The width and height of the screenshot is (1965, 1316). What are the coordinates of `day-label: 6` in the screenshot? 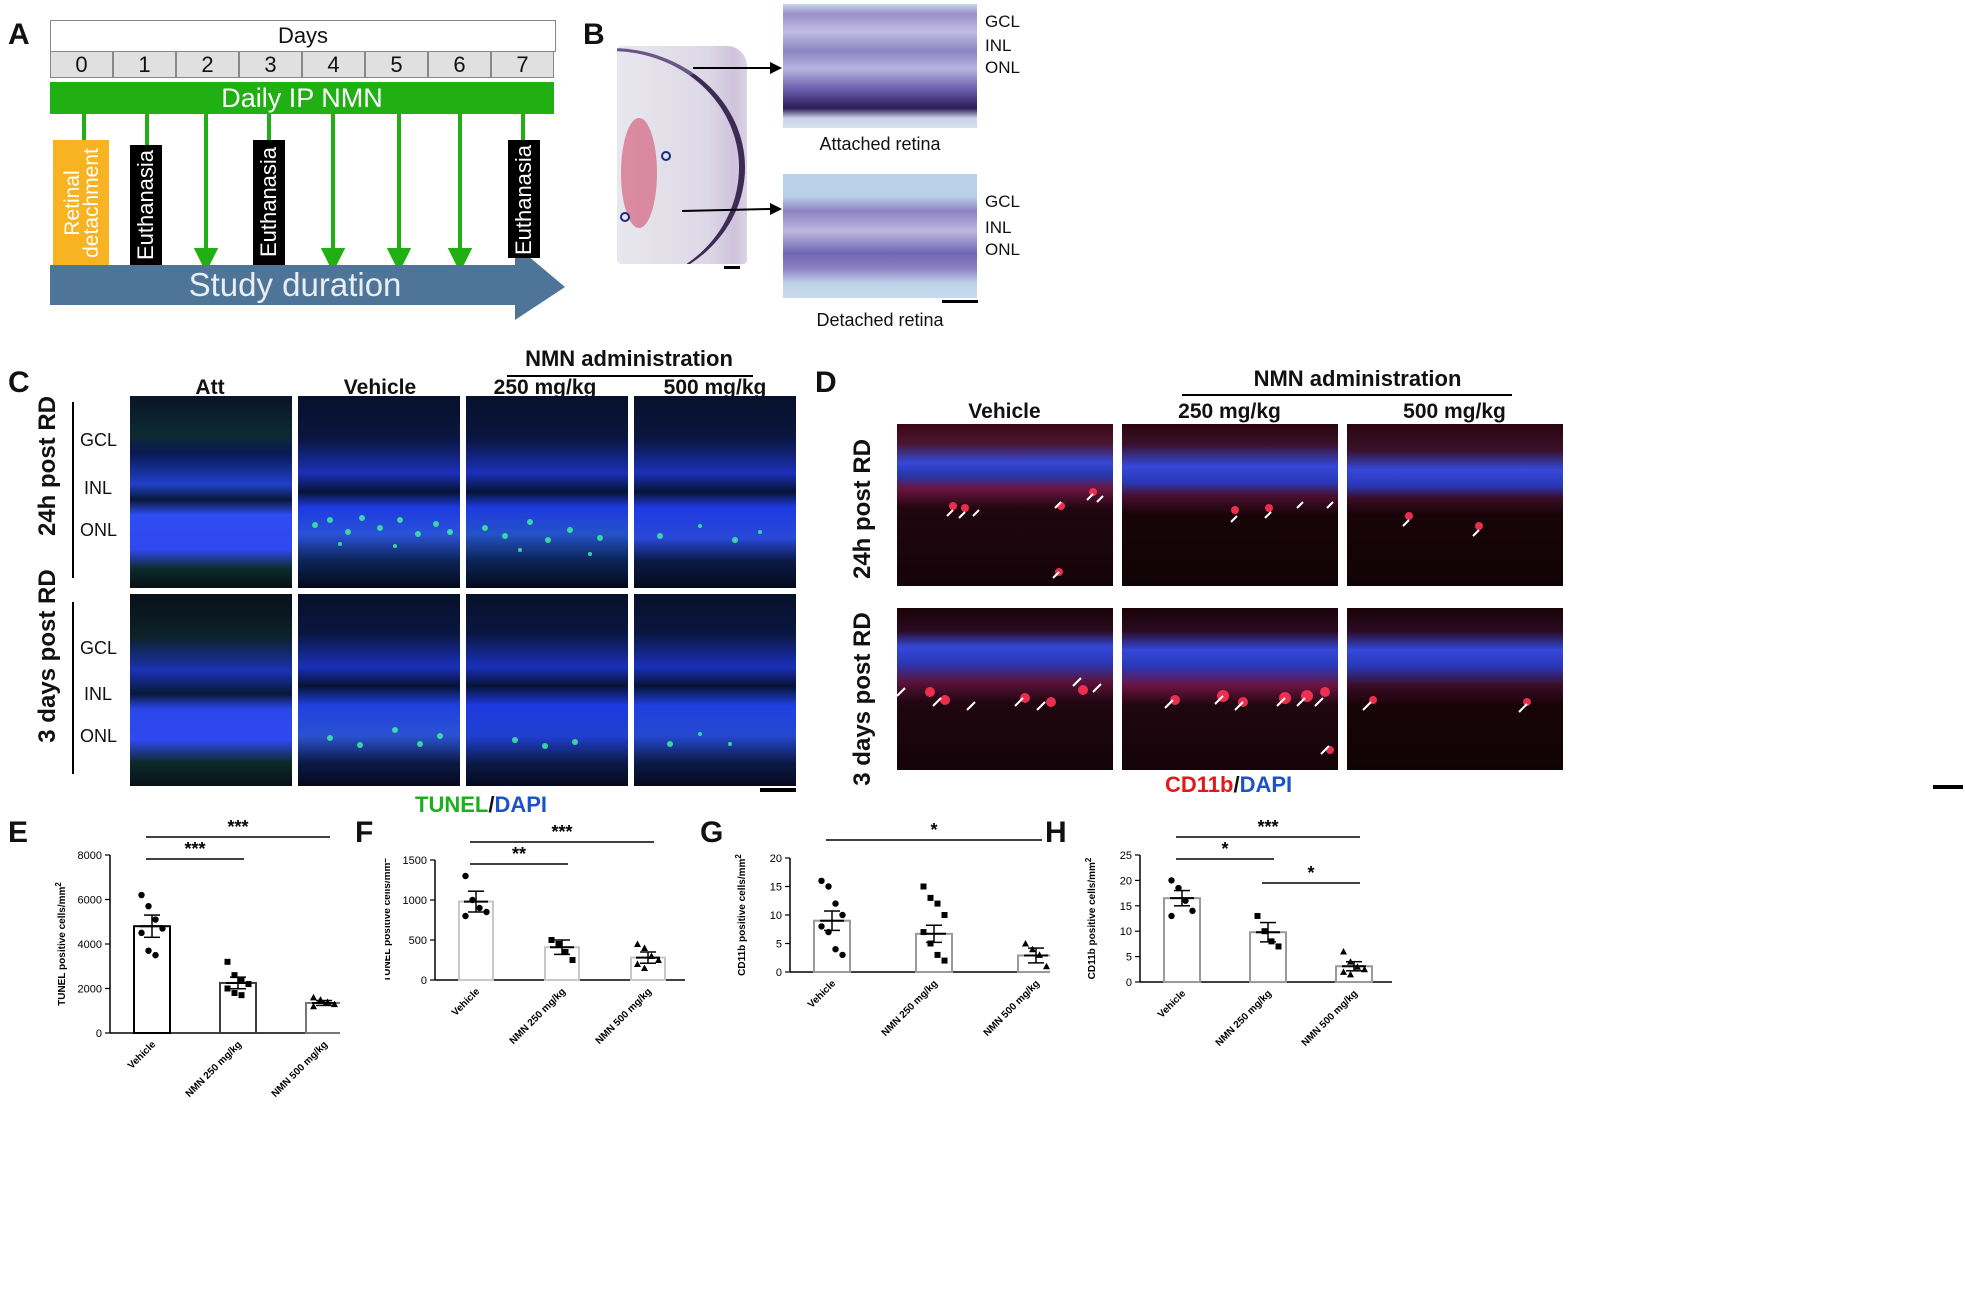 It's located at (459, 64).